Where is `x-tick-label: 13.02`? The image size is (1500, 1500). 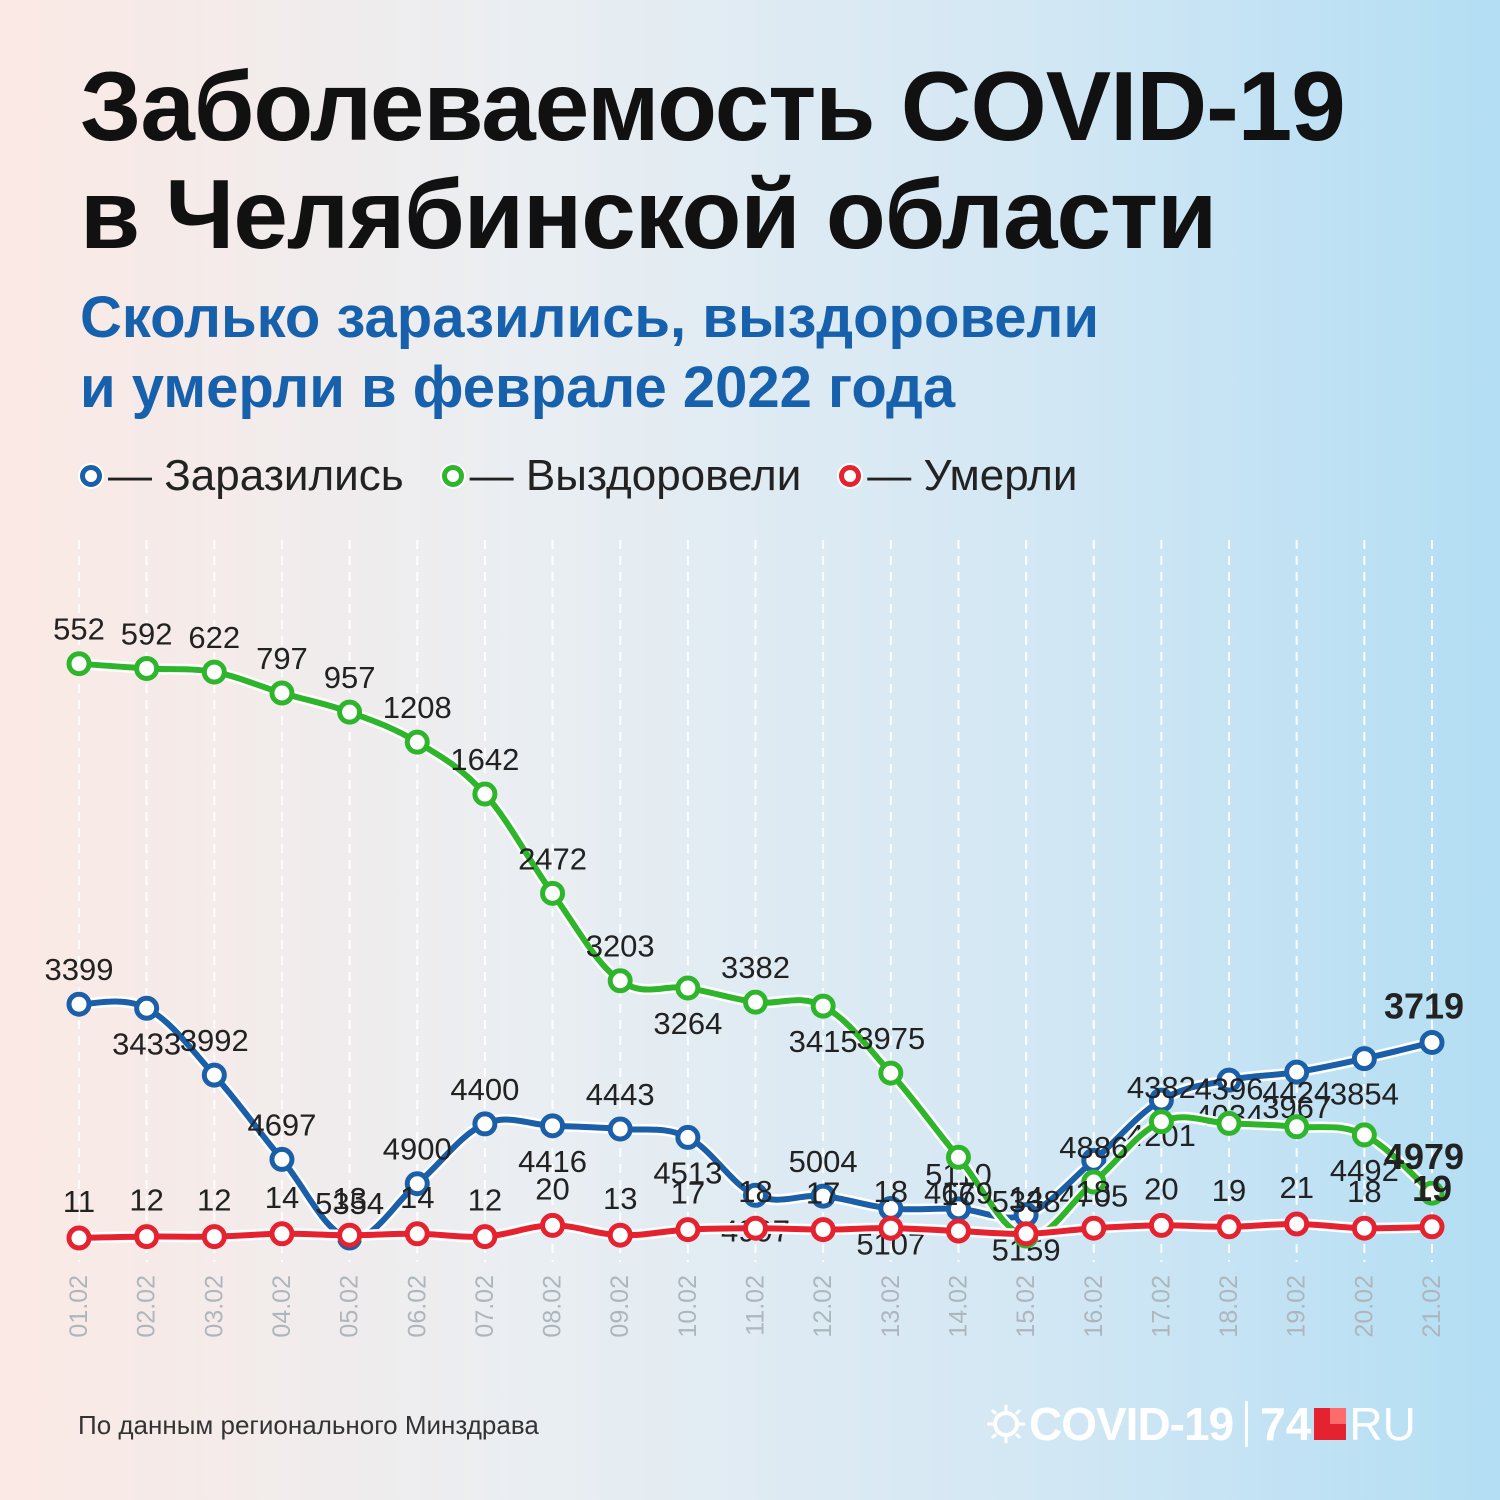
x-tick-label: 13.02 is located at coordinates (891, 1306).